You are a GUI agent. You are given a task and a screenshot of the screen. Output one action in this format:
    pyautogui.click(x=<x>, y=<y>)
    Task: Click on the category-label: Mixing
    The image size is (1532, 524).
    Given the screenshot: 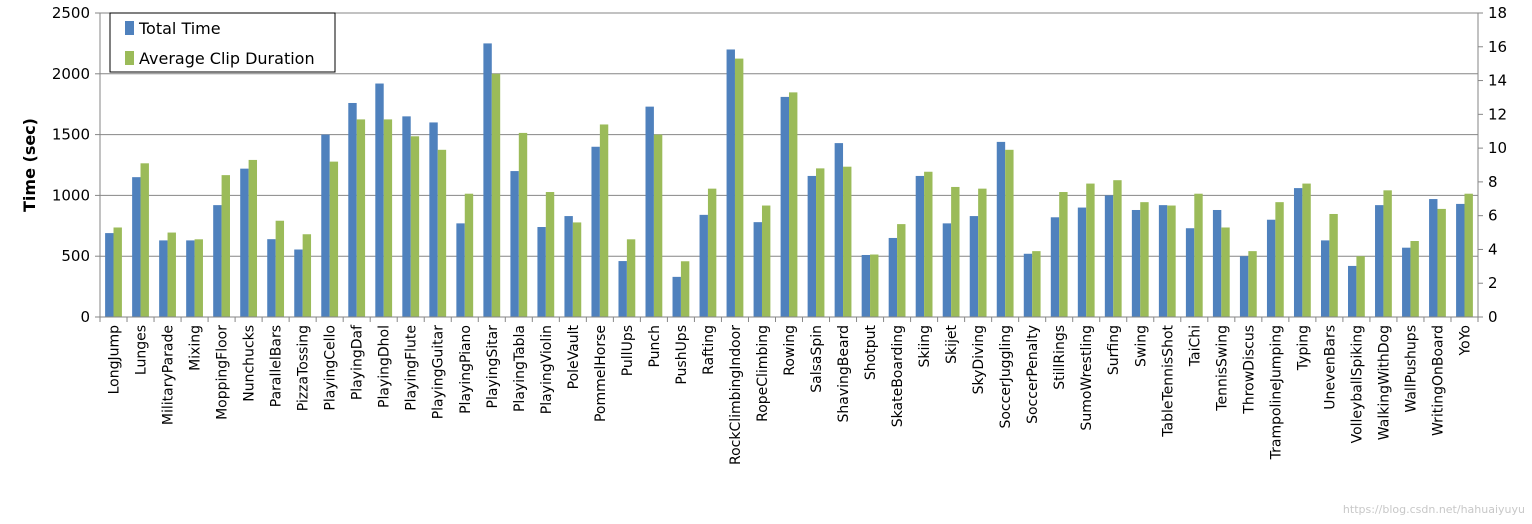 What is the action you would take?
    pyautogui.click(x=196, y=348)
    